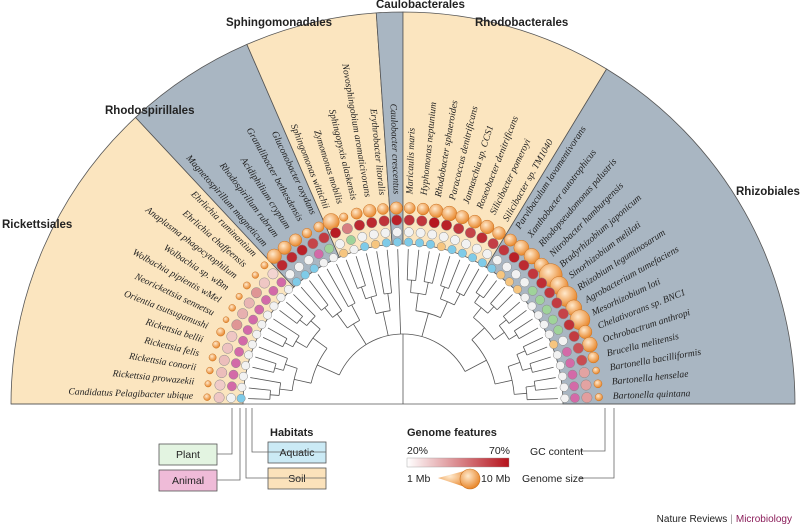 This screenshot has height=531, width=800. What do you see at coordinates (403, 326) in the screenshot?
I see `phylogenetic-tree` at bounding box center [403, 326].